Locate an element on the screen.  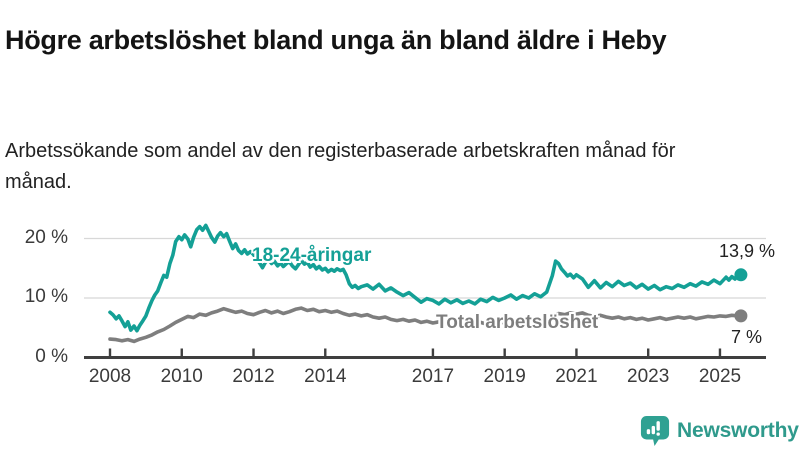
x-axis-labels: 2008 2010 2012 2014 2017 2019 2021 2023 2025 is located at coordinates (400, 379).